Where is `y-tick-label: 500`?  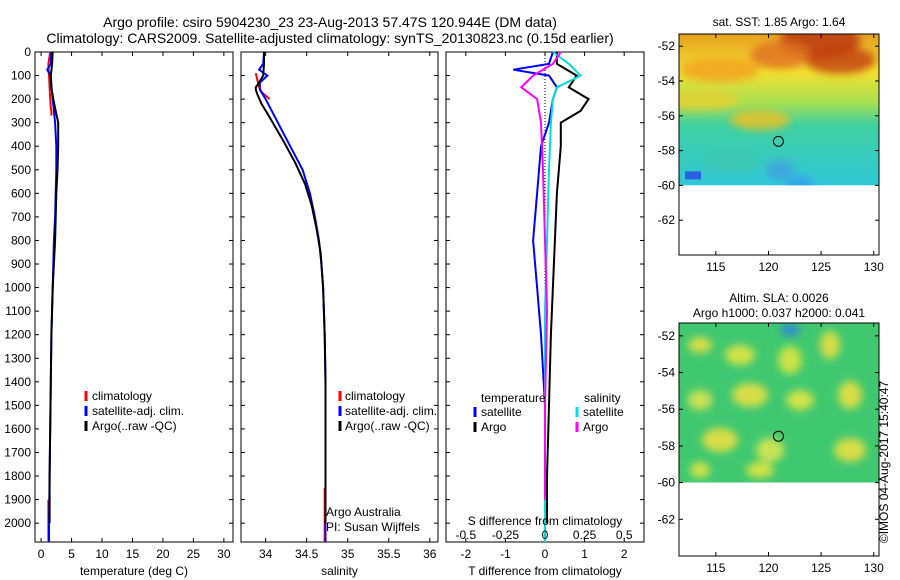 y-tick-label: 500 is located at coordinates (21, 170).